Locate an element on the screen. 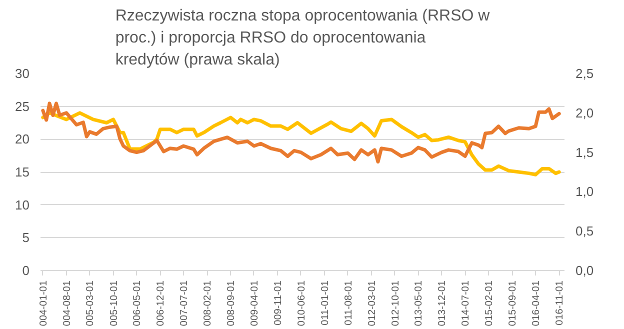 This screenshot has width=624, height=329. x-tick-label: 009-11-01 is located at coordinates (278, 303).